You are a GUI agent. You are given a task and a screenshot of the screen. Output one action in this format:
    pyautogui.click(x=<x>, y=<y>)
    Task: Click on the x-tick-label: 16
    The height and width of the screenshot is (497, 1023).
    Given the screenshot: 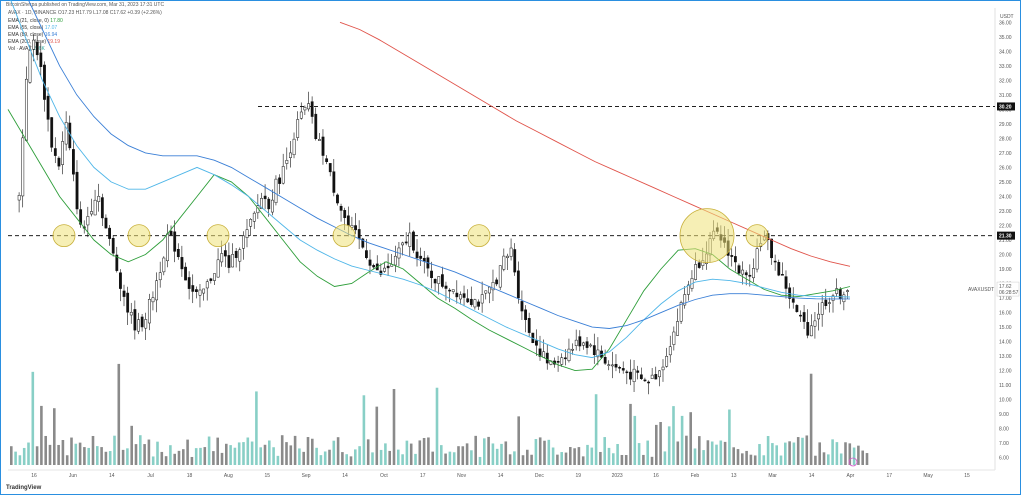 What is the action you would take?
    pyautogui.click(x=656, y=476)
    